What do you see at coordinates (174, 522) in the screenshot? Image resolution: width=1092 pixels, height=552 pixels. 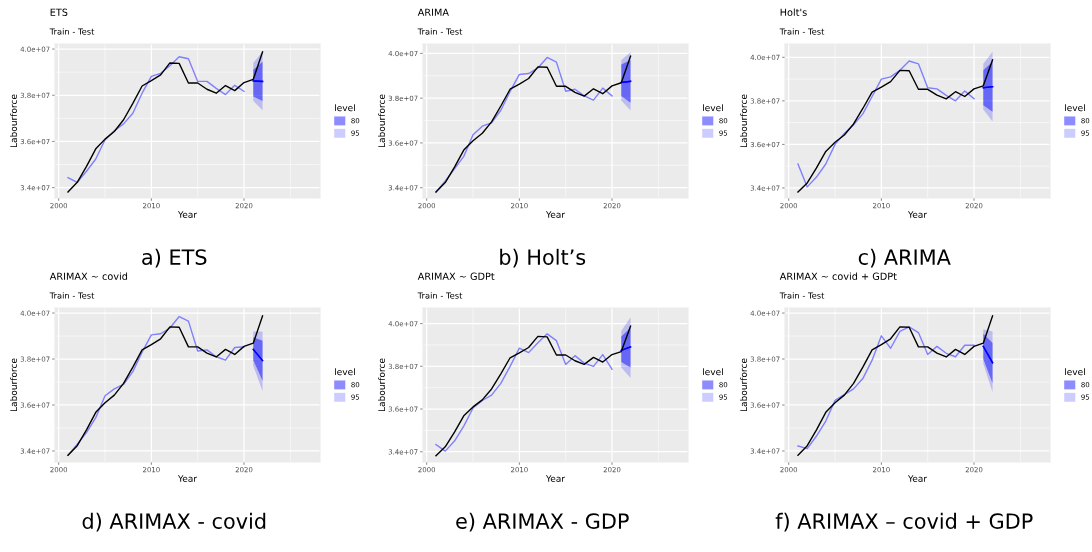 I see `text: d) ARIMAX - covid` at bounding box center [174, 522].